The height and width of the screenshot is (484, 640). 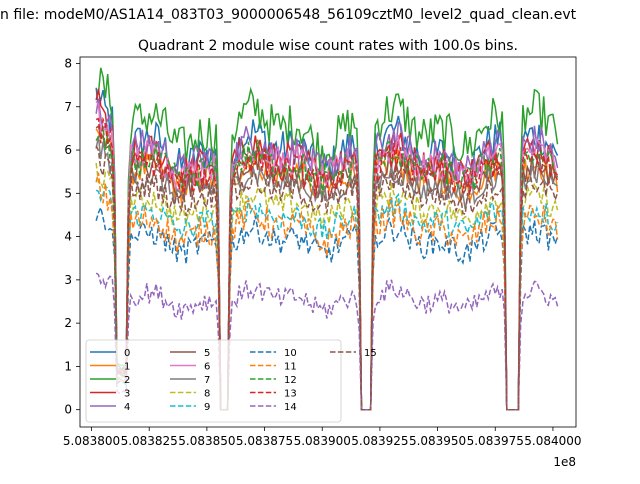 What do you see at coordinates (91, 441) in the screenshot?
I see `x-tick-label: 5.083800` at bounding box center [91, 441].